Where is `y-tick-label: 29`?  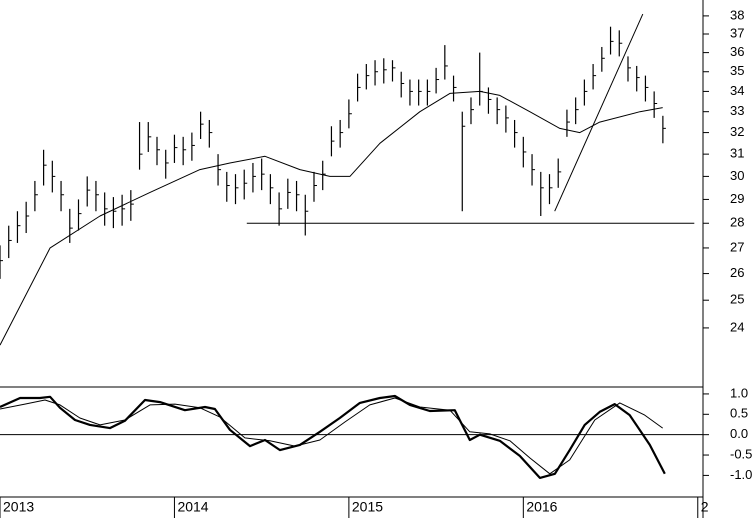
y-tick-label: 29 is located at coordinates (737, 198).